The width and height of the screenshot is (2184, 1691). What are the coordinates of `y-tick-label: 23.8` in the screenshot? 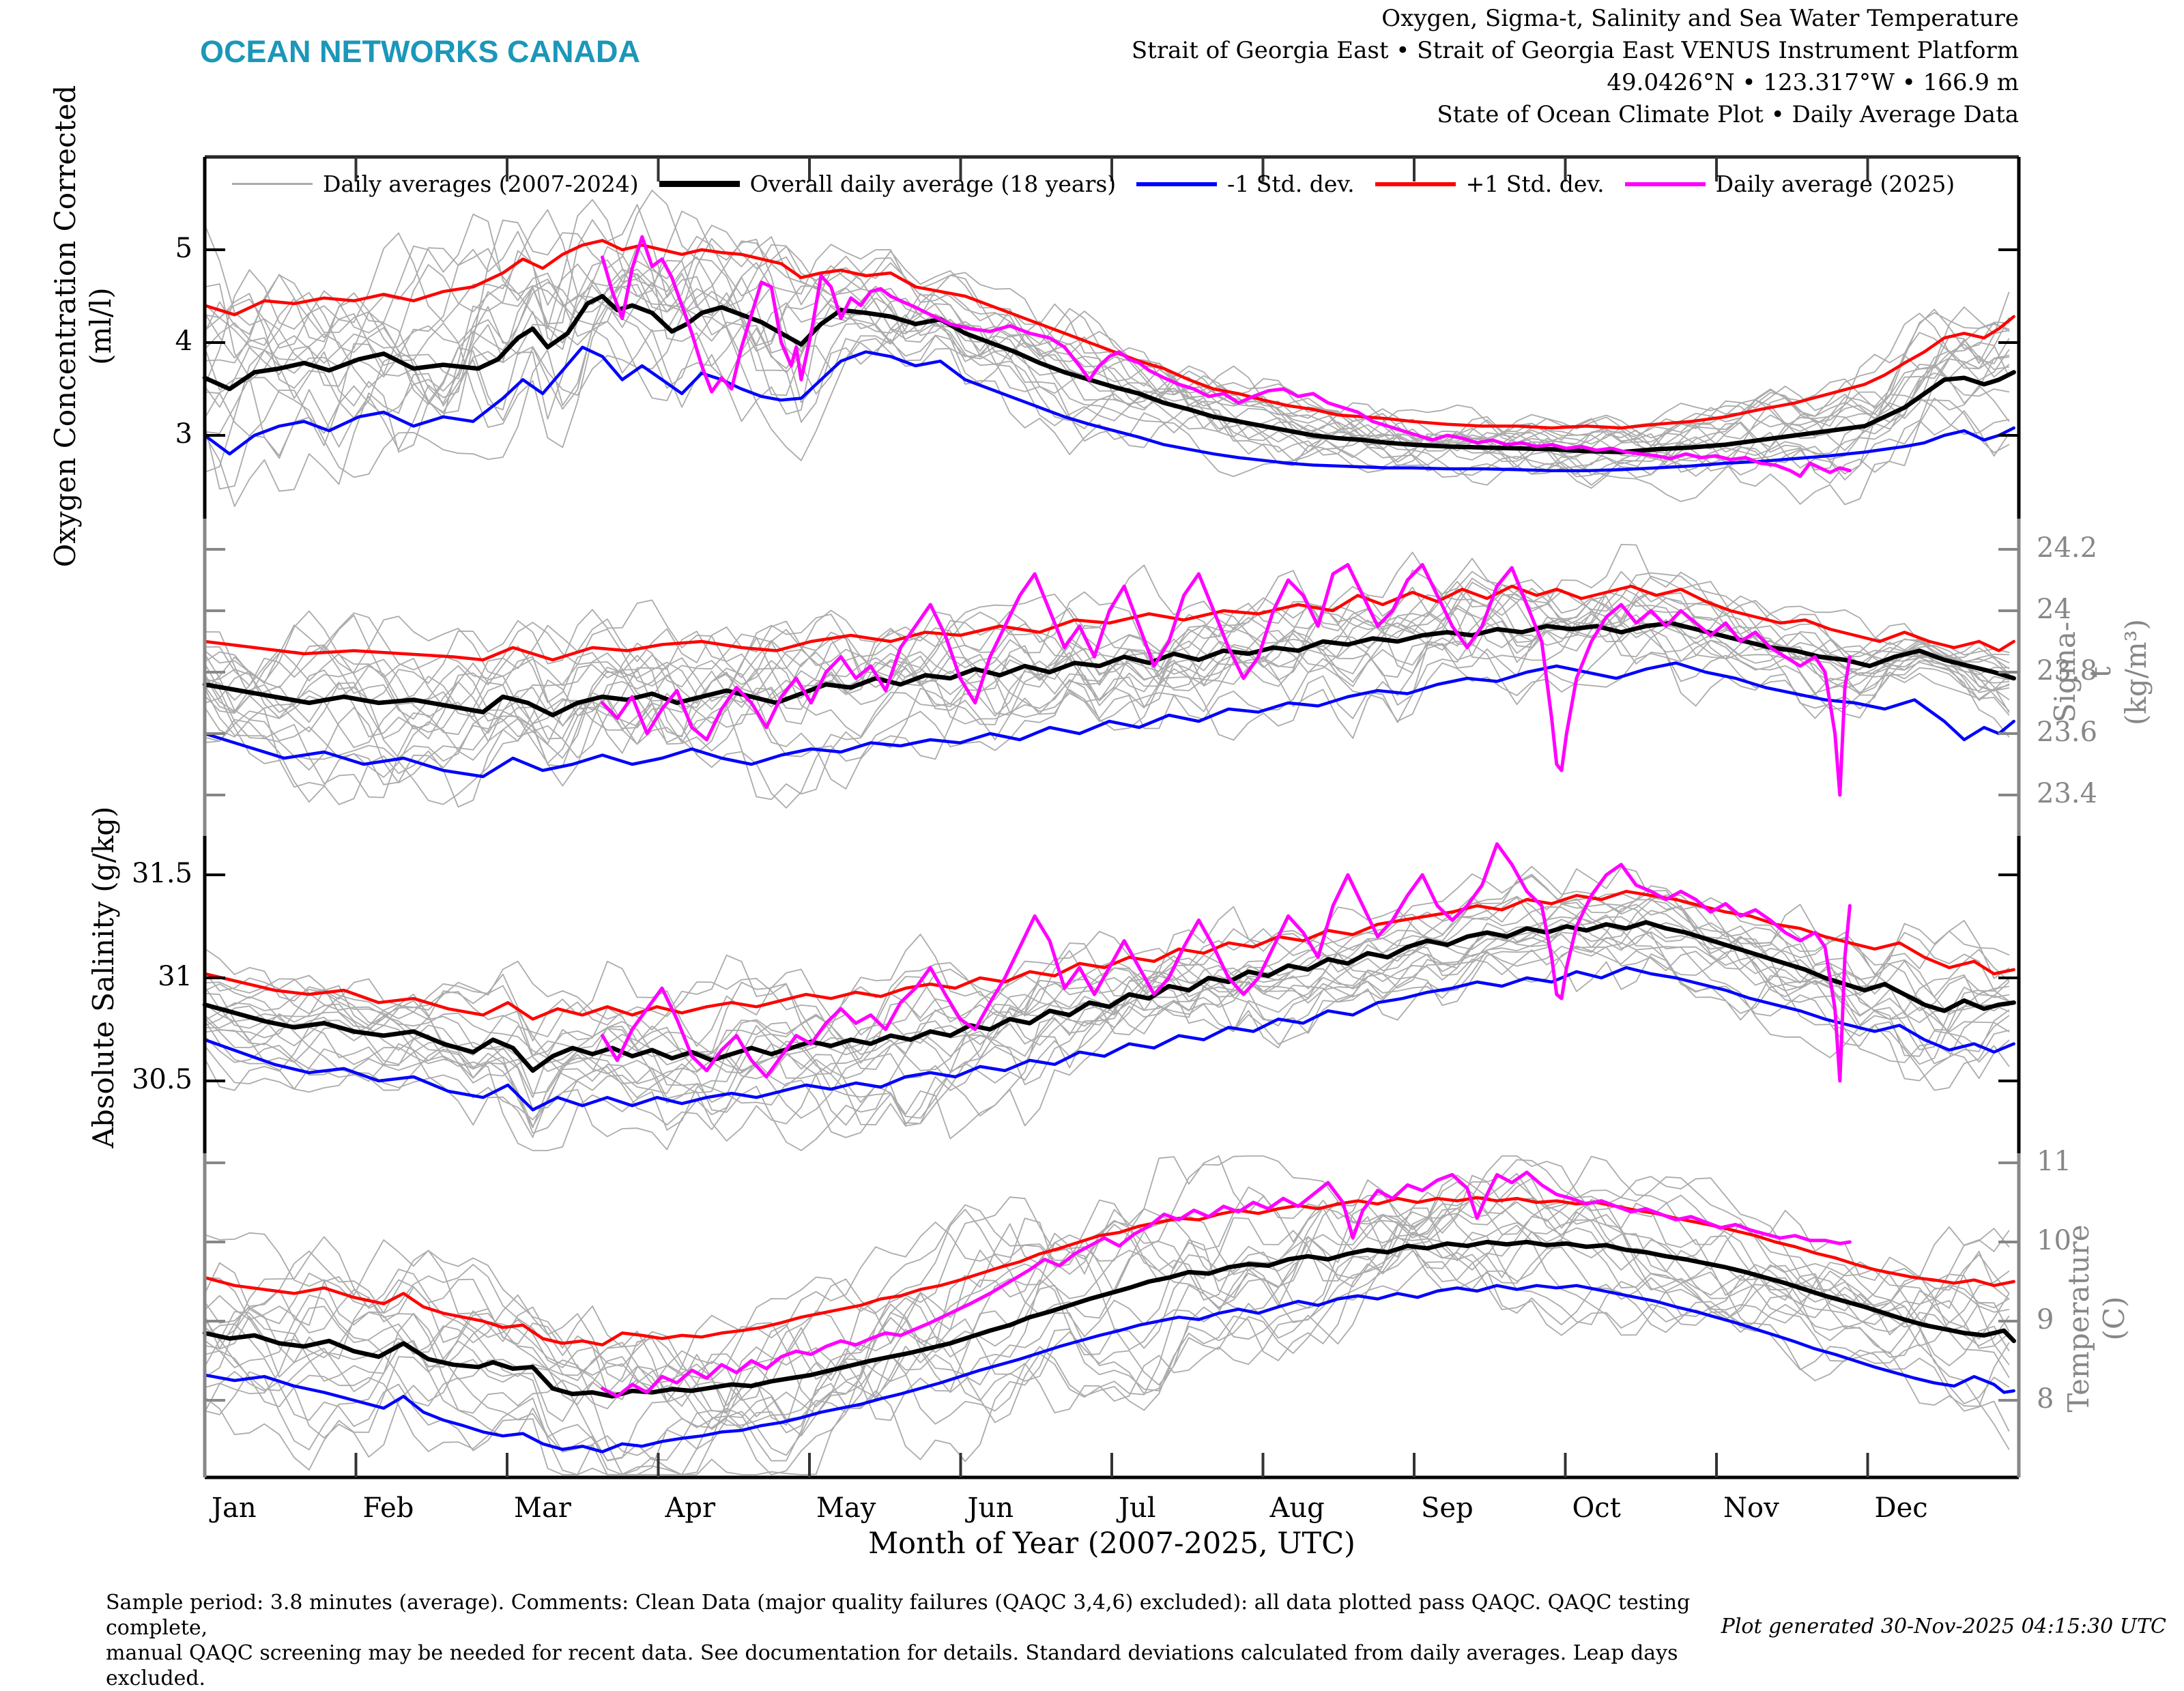 It's located at (2067, 670).